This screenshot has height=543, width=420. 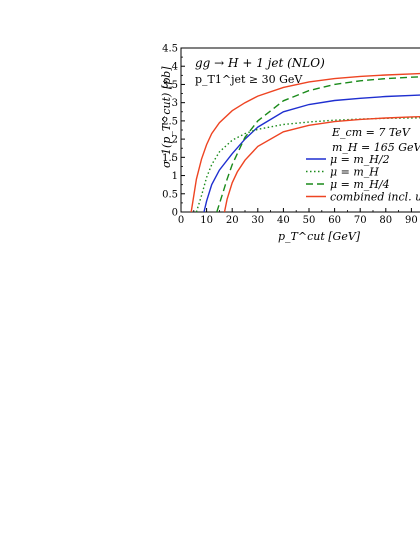 What do you see at coordinates (319, 236) in the screenshot?
I see `x-axis-label: p_T^cut [GeV]` at bounding box center [319, 236].